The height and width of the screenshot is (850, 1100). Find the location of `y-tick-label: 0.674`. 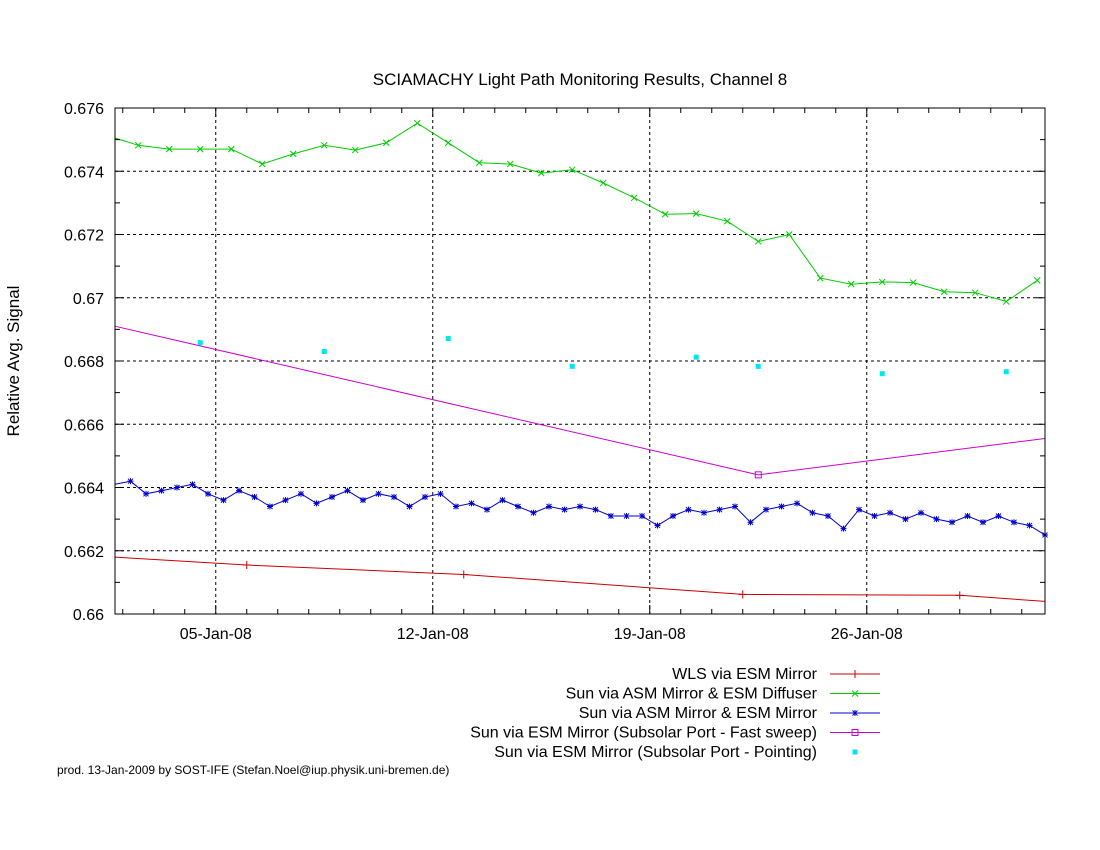

y-tick-label: 0.674 is located at coordinates (84, 172).